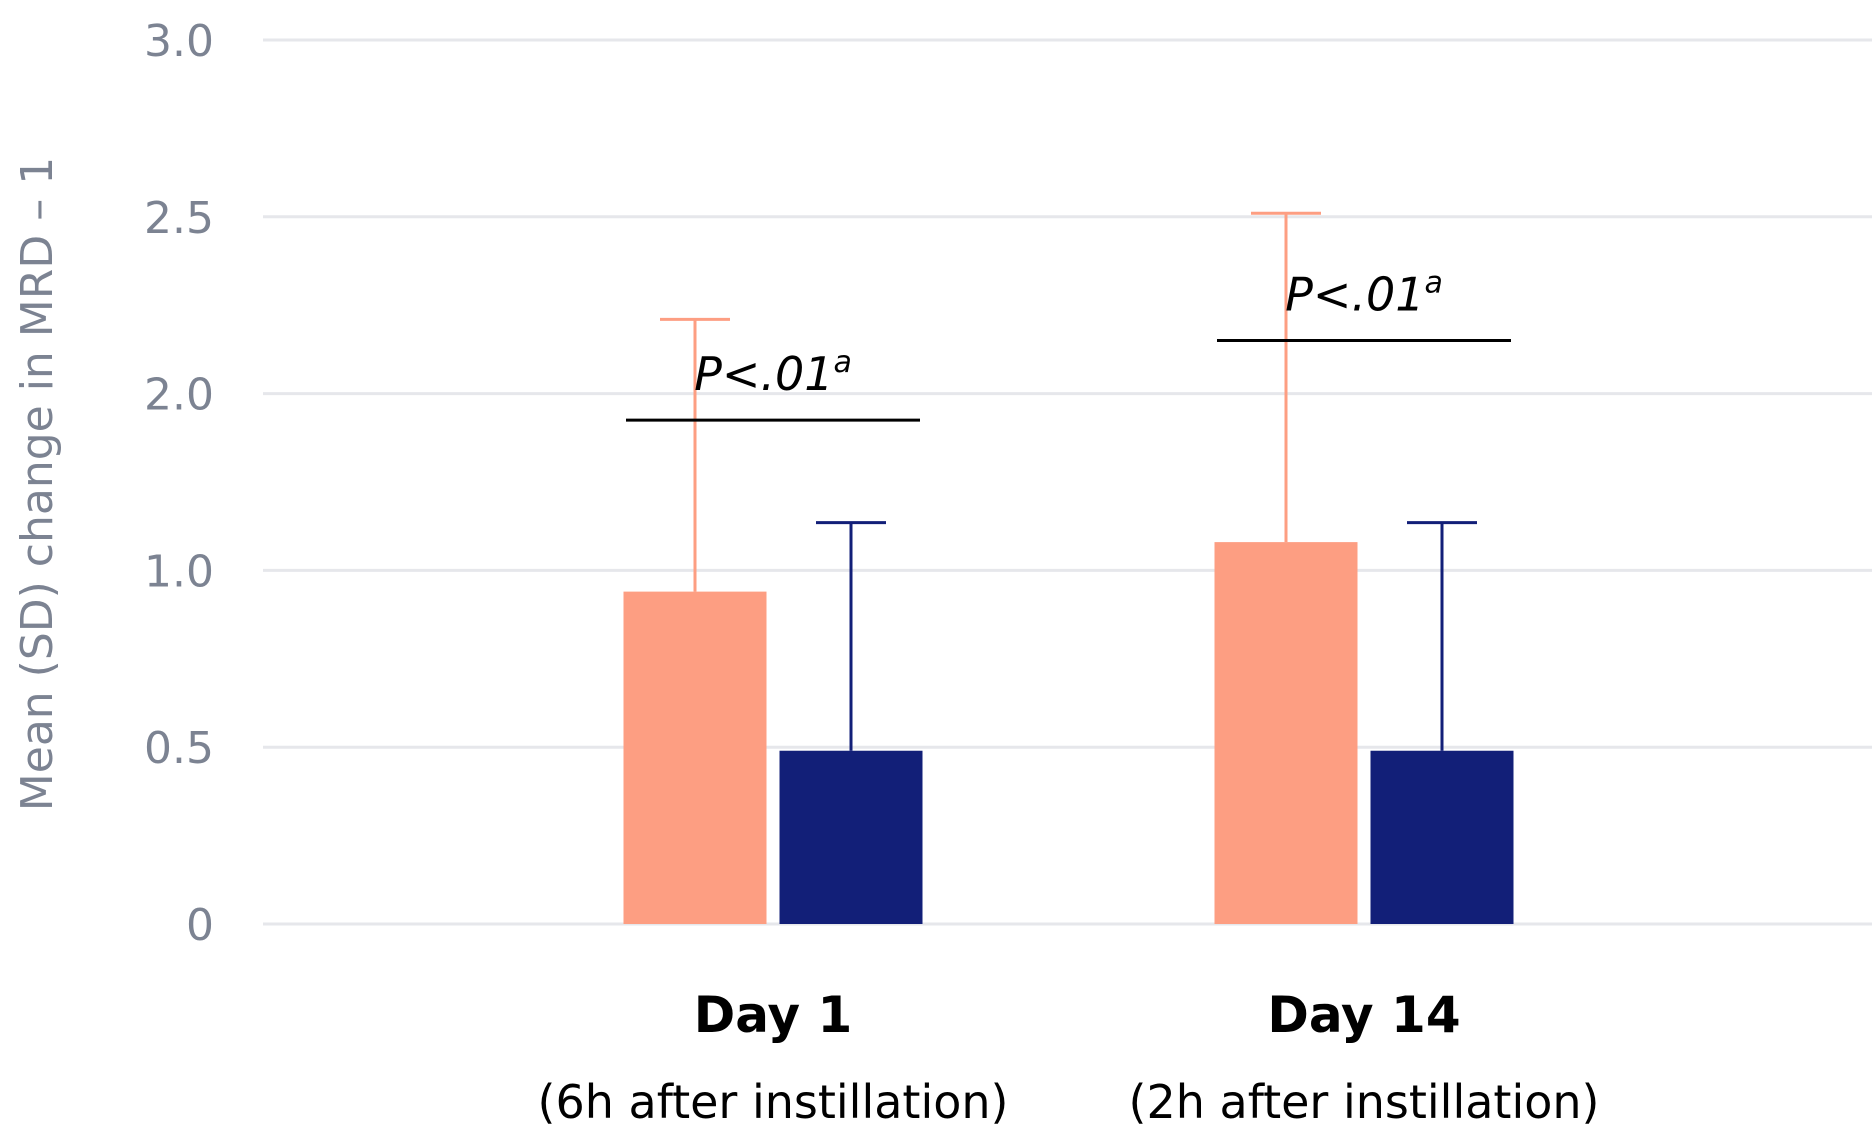 This screenshot has width=1872, height=1138. What do you see at coordinates (1364, 1102) in the screenshot?
I see `category-sublabel: (2h after instillation)` at bounding box center [1364, 1102].